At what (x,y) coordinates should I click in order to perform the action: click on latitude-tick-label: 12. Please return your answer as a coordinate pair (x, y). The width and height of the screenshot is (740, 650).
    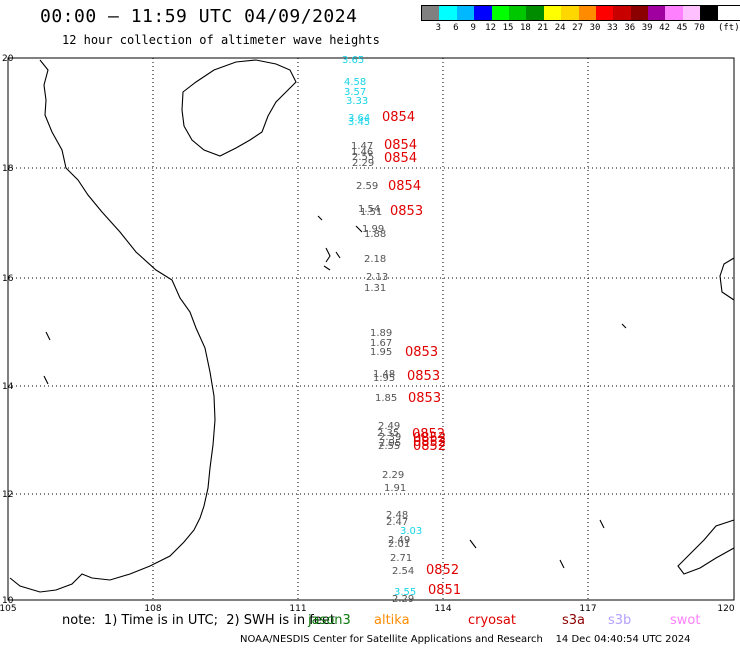
    Looking at the image, I should click on (7, 495).